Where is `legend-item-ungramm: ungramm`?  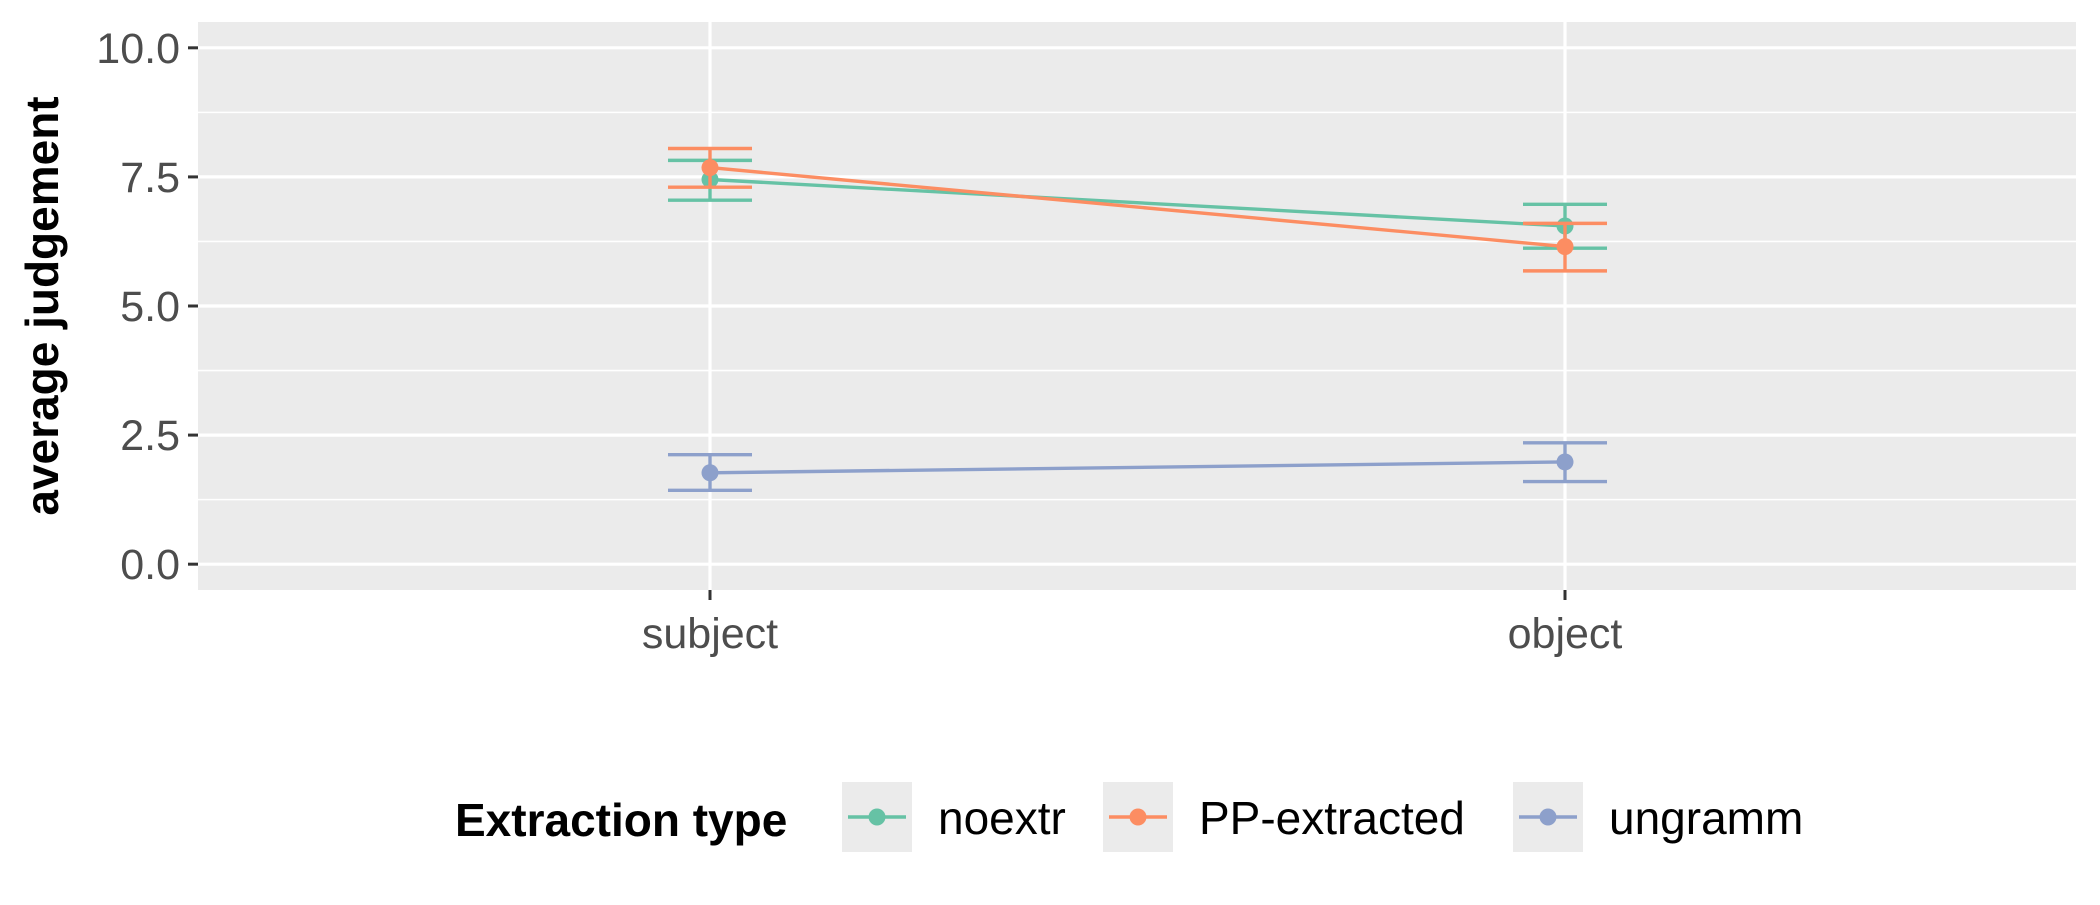 legend-item-ungramm: ungramm is located at coordinates (1658, 817).